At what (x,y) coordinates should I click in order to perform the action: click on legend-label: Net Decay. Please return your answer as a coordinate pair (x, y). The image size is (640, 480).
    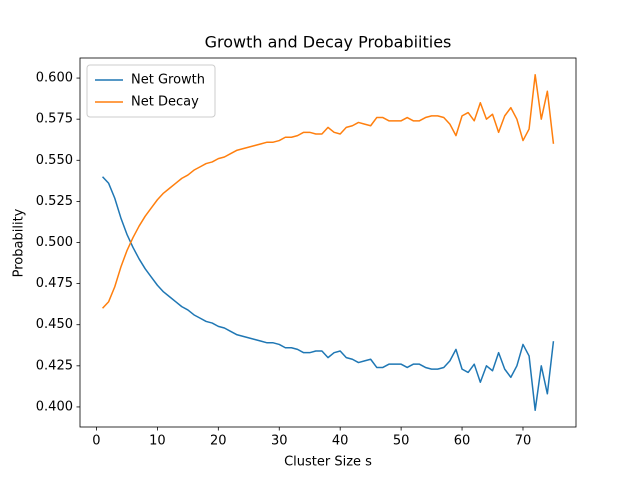
    Looking at the image, I should click on (165, 102).